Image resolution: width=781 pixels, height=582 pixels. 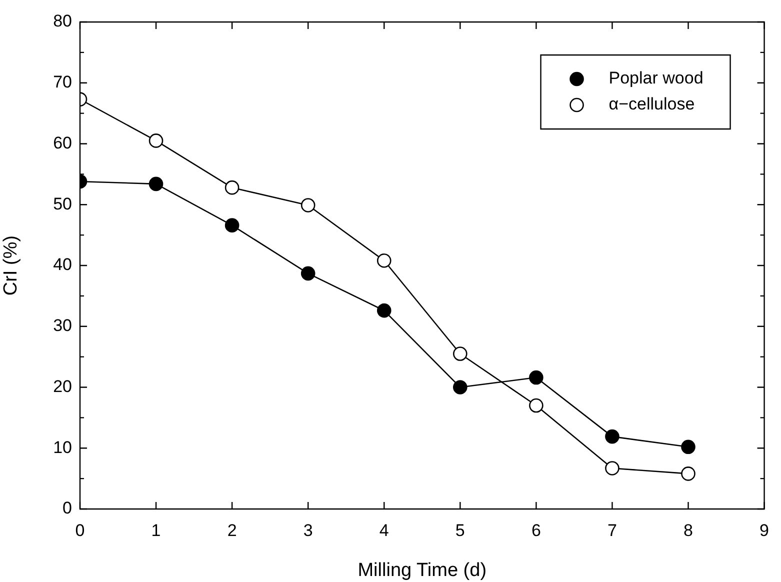 What do you see at coordinates (80, 530) in the screenshot?
I see `x-tick-label: 0` at bounding box center [80, 530].